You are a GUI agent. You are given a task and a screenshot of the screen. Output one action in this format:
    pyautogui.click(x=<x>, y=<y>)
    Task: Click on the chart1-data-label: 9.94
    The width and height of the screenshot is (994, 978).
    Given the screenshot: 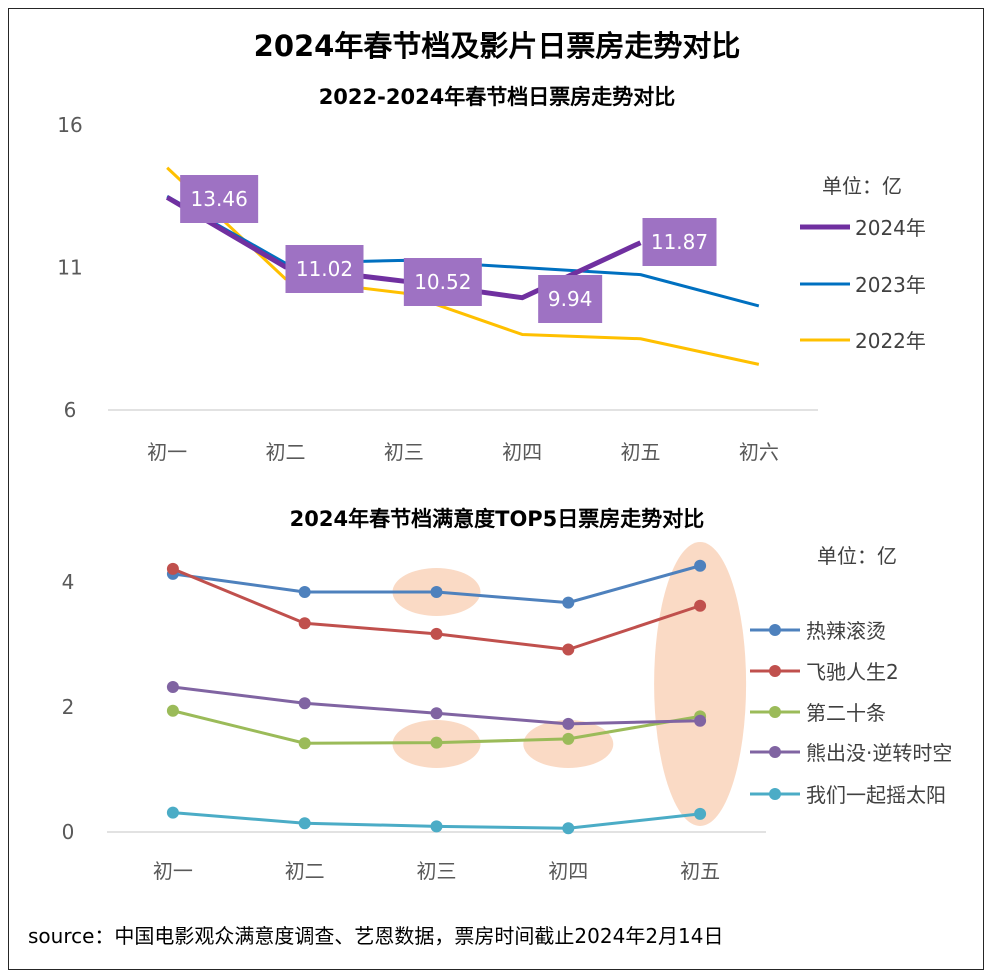 What is the action you would take?
    pyautogui.click(x=570, y=299)
    